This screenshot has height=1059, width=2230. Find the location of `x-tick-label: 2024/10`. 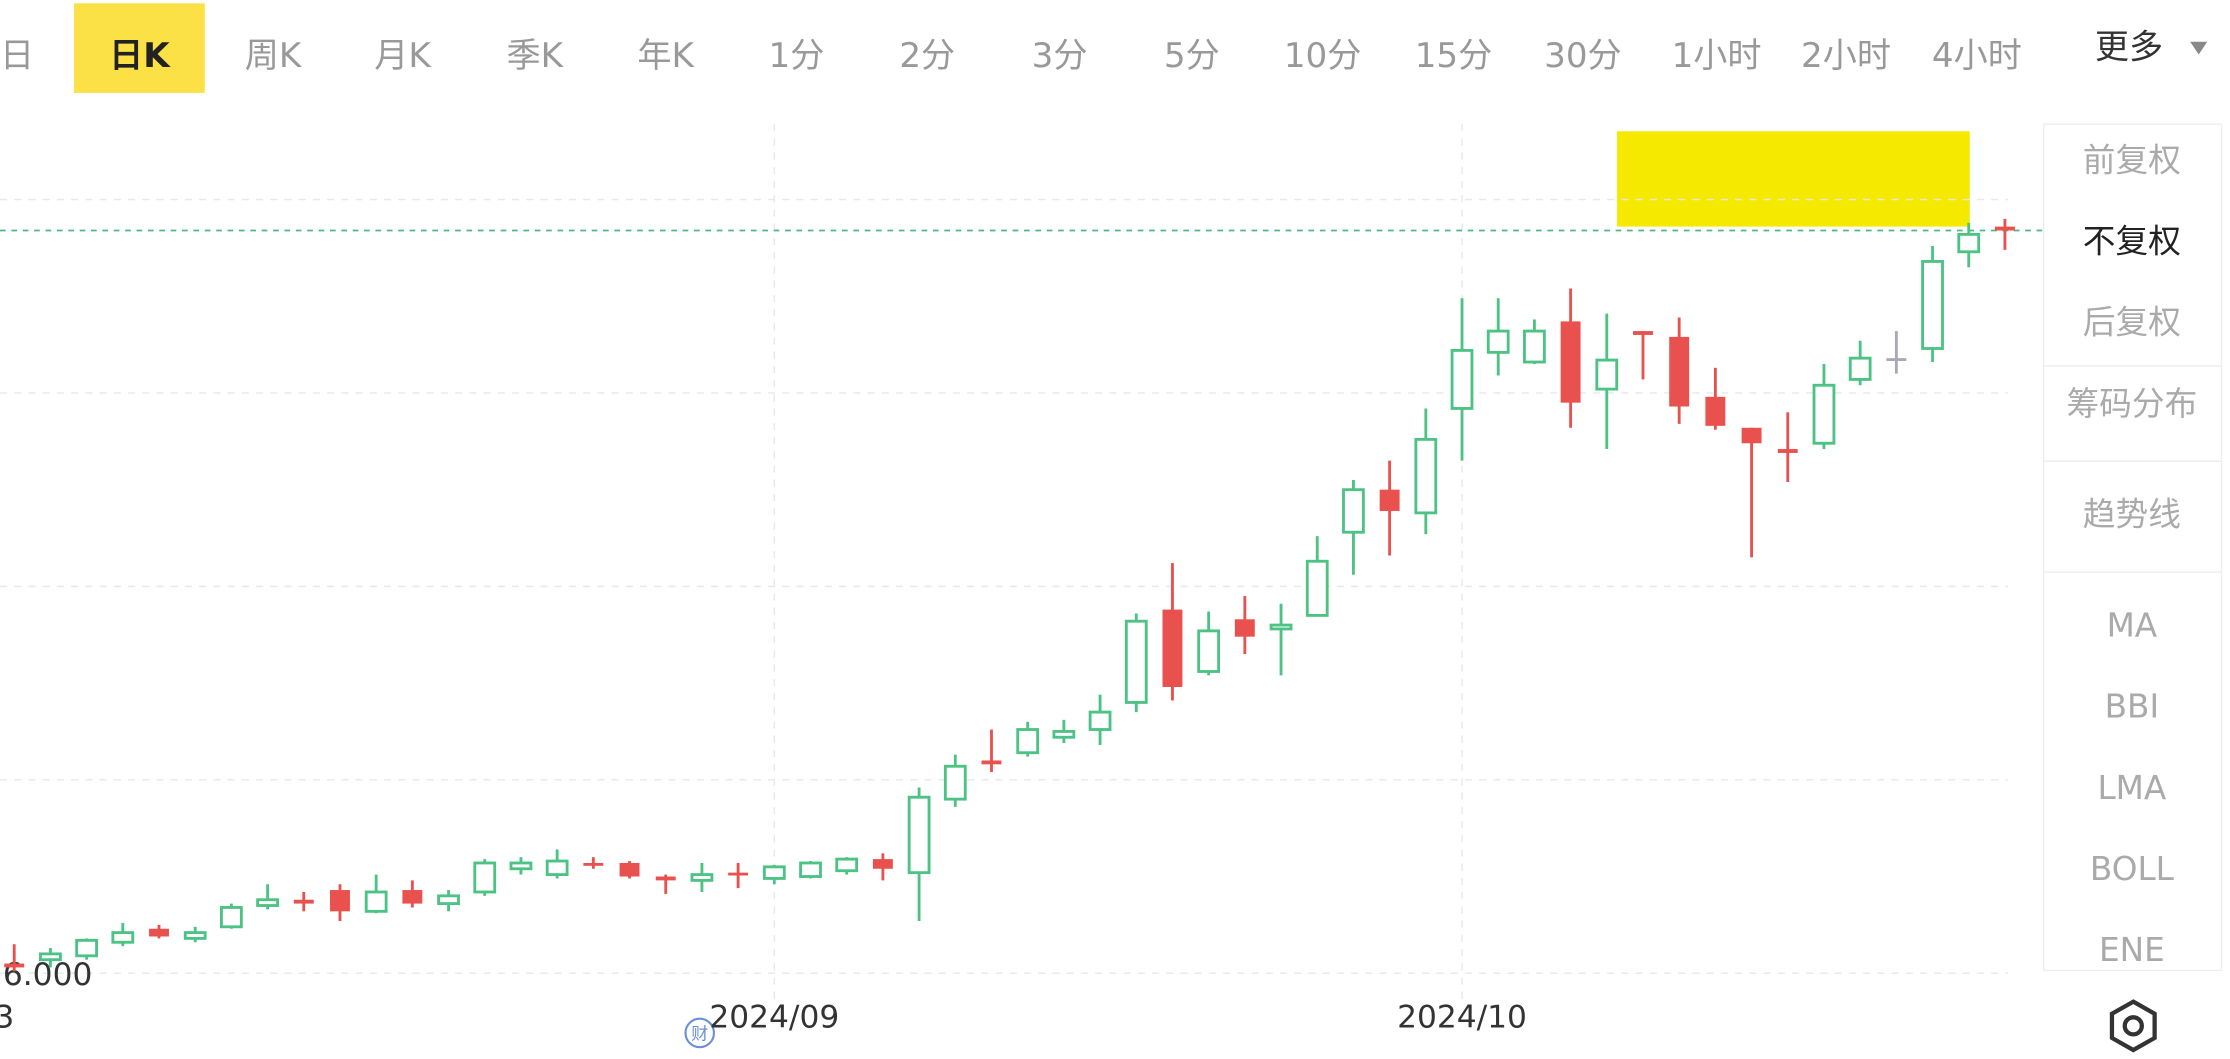

x-tick-label: 2024/10 is located at coordinates (1462, 1018).